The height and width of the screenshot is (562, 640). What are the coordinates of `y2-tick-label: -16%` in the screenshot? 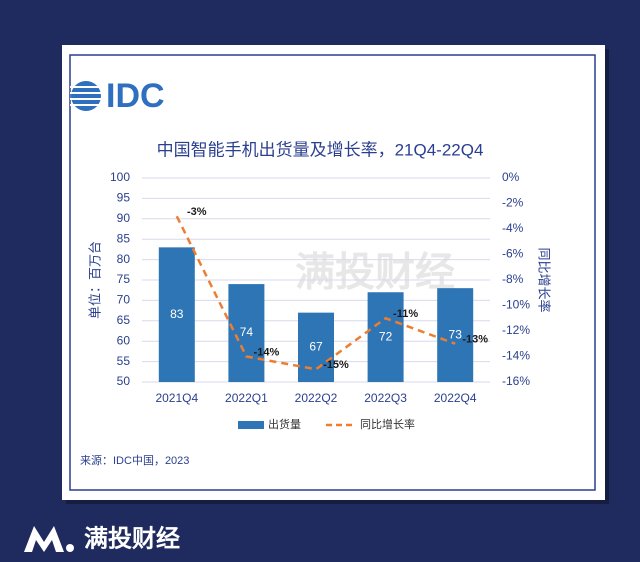 It's located at (516, 381).